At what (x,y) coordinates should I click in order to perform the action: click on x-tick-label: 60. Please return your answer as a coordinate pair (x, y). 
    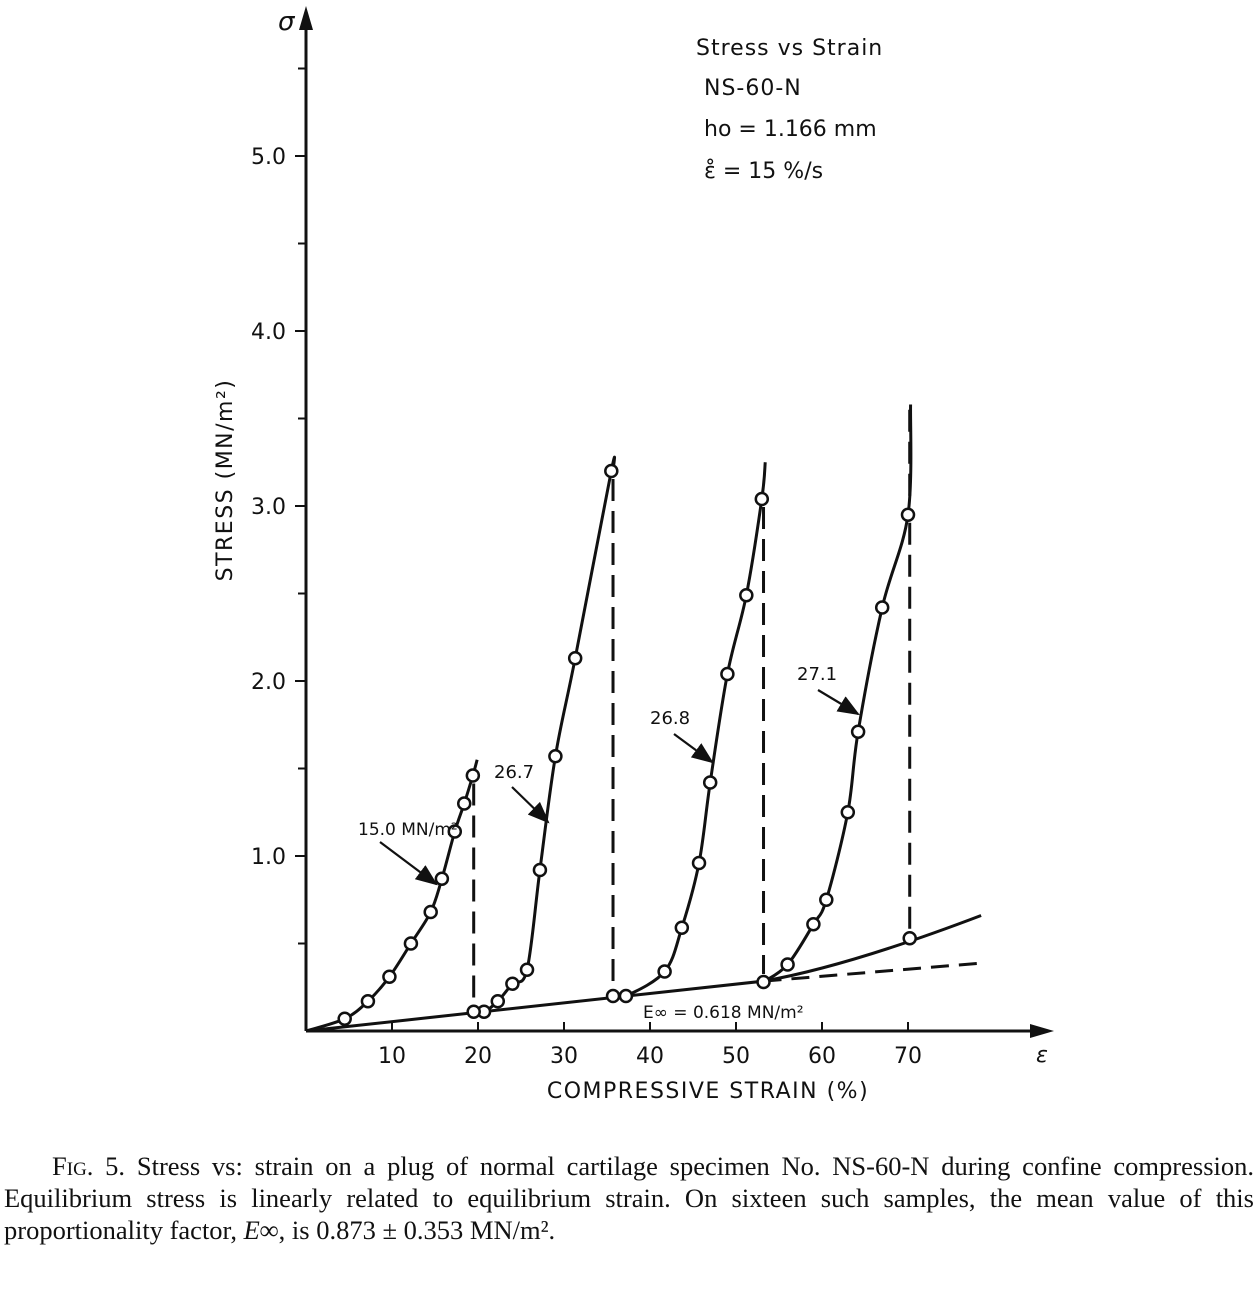
    Looking at the image, I should click on (822, 1056).